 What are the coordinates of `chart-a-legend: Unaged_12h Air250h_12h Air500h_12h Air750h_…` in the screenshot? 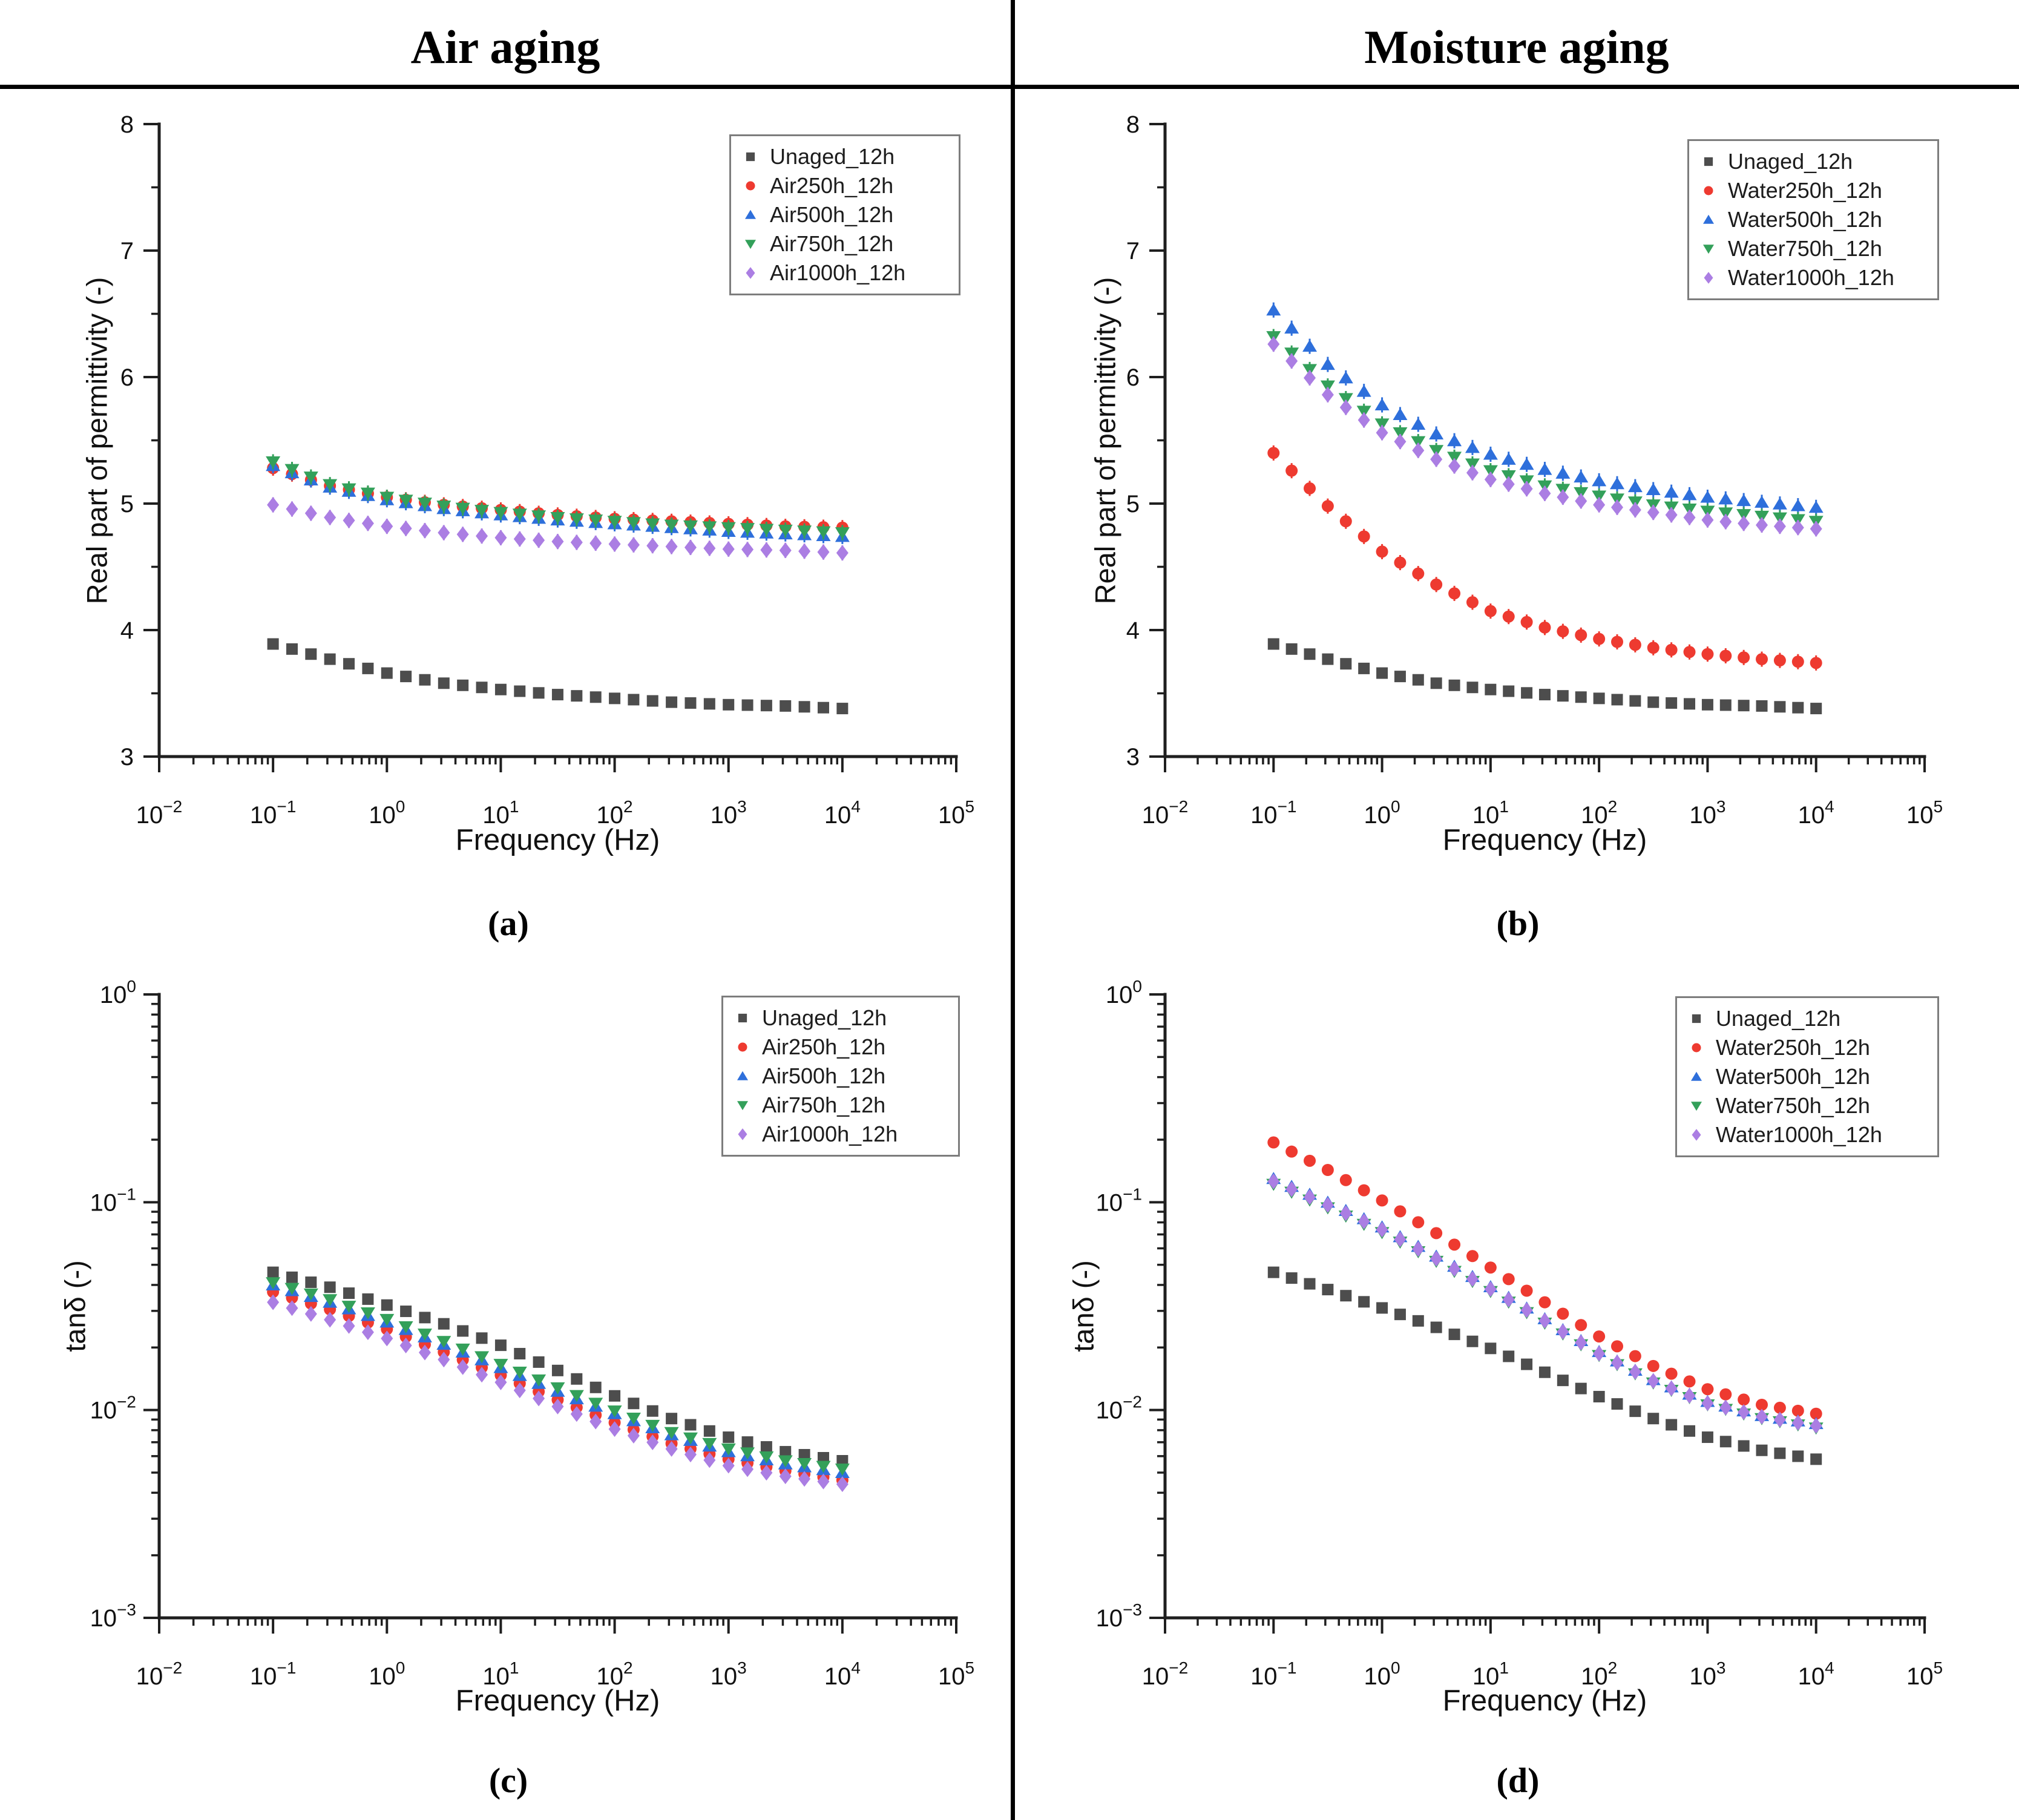 It's located at (844, 214).